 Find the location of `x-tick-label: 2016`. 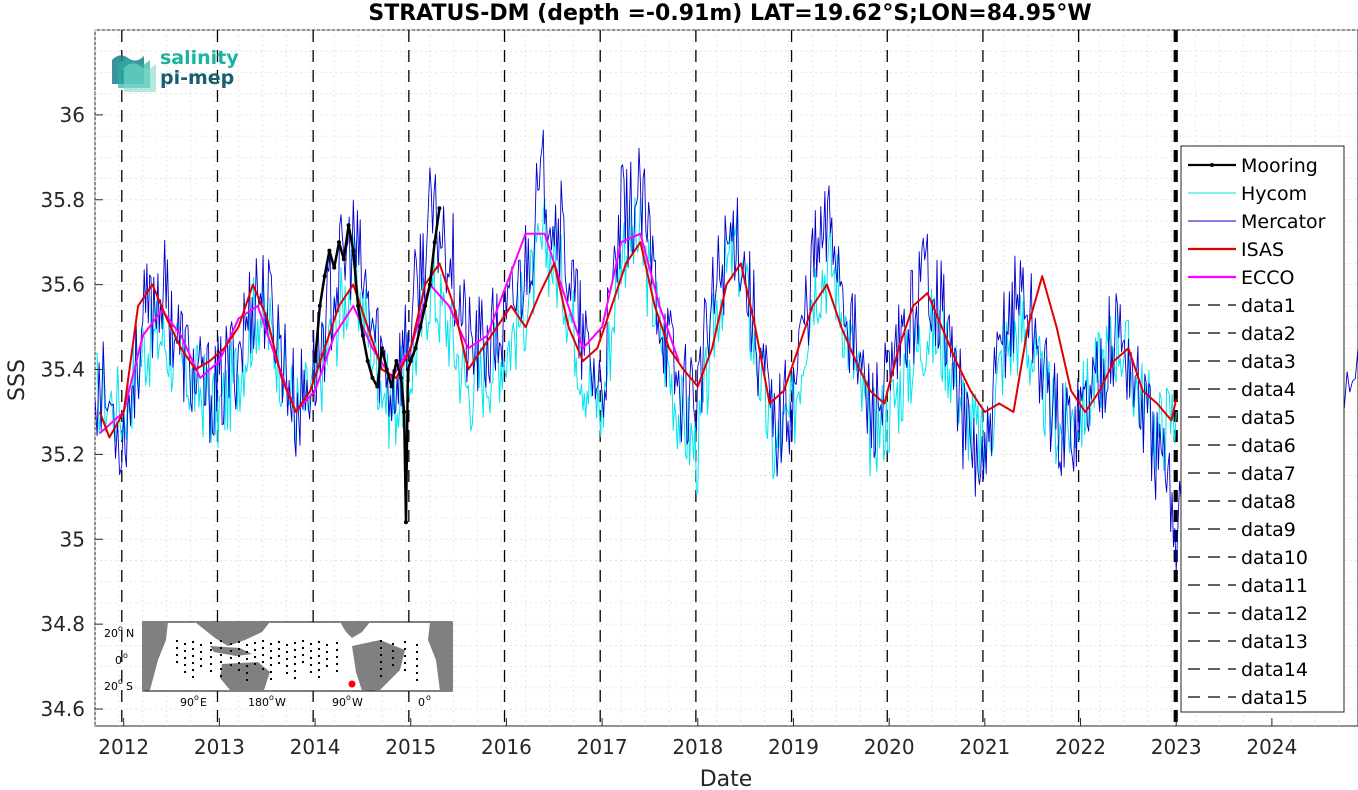

x-tick-label: 2016 is located at coordinates (506, 747).